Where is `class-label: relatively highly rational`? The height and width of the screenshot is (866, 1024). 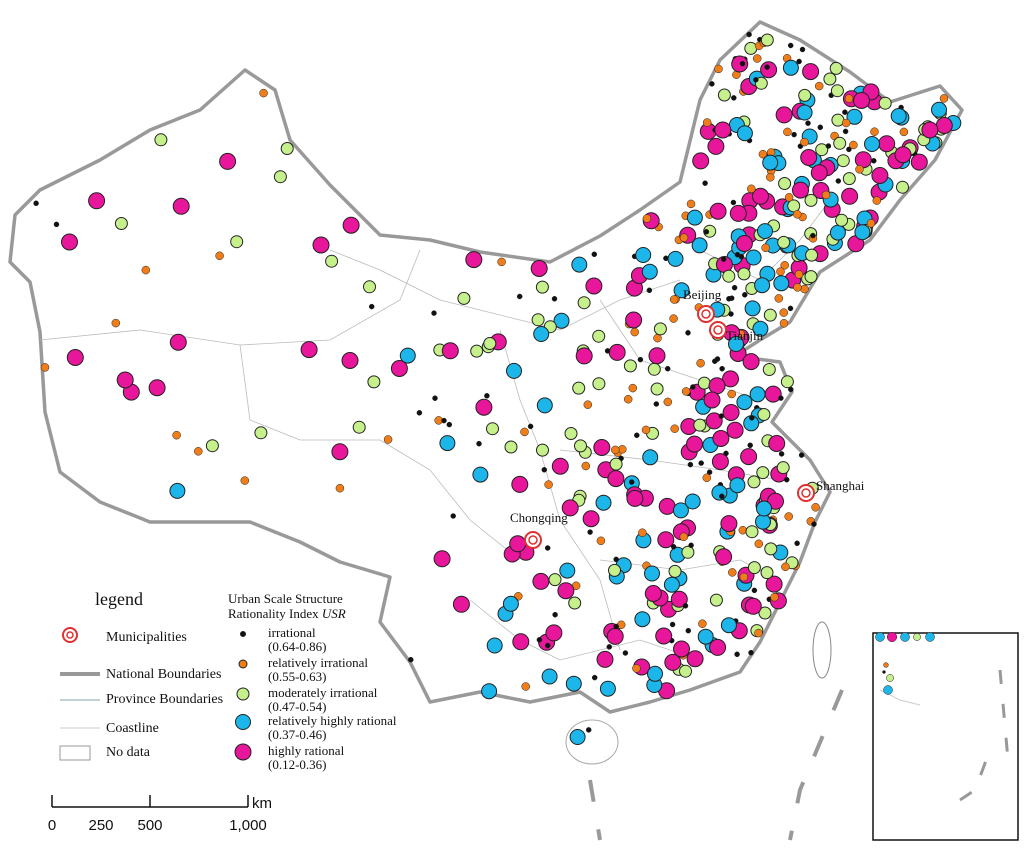 class-label: relatively highly rational is located at coordinates (332, 720).